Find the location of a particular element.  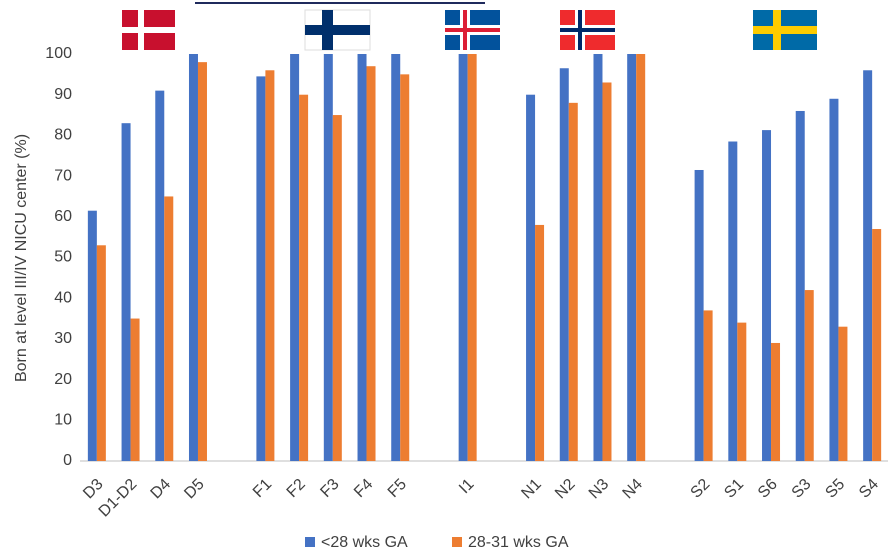

y-tick-label: 10 is located at coordinates (63, 420).